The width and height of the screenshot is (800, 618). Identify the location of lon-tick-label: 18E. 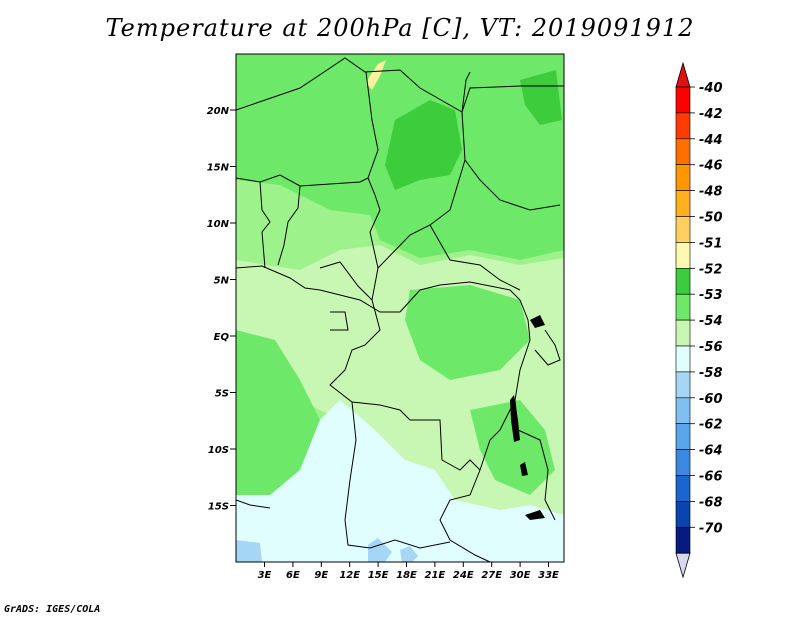
(406, 575).